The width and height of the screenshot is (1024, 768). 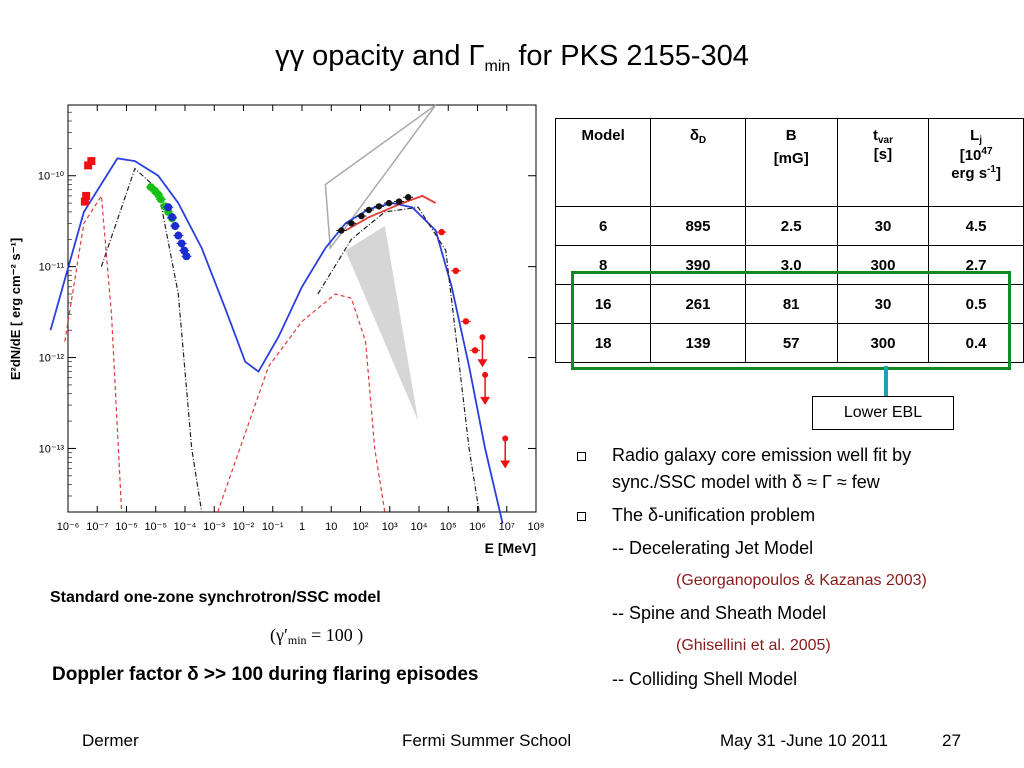 I want to click on x-tick-label: 10⁻³, so click(x=214, y=527).